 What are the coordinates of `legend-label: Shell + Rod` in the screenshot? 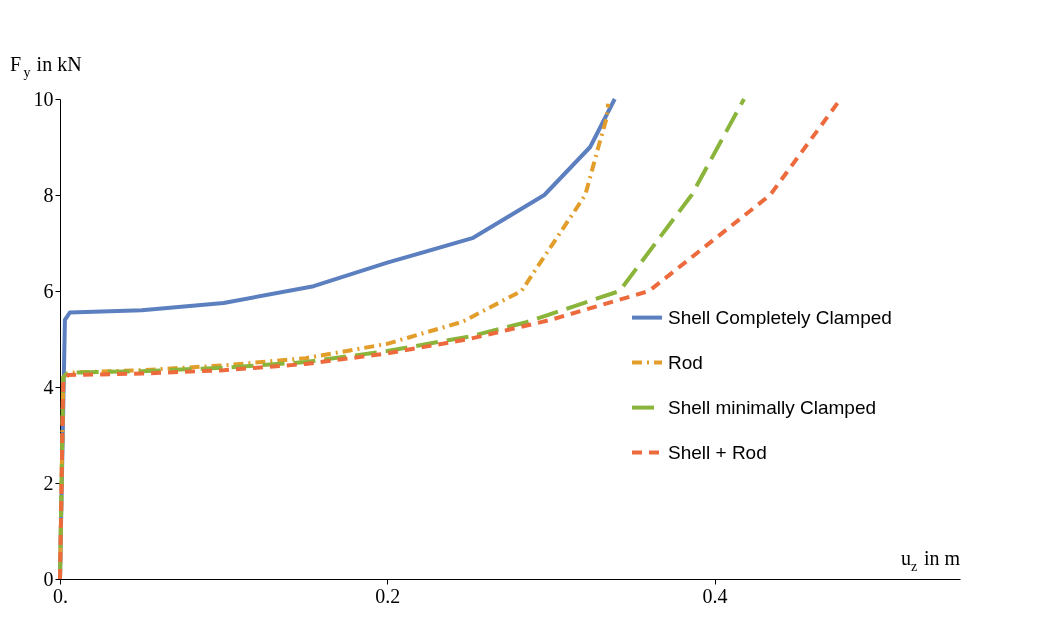 It's located at (717, 452).